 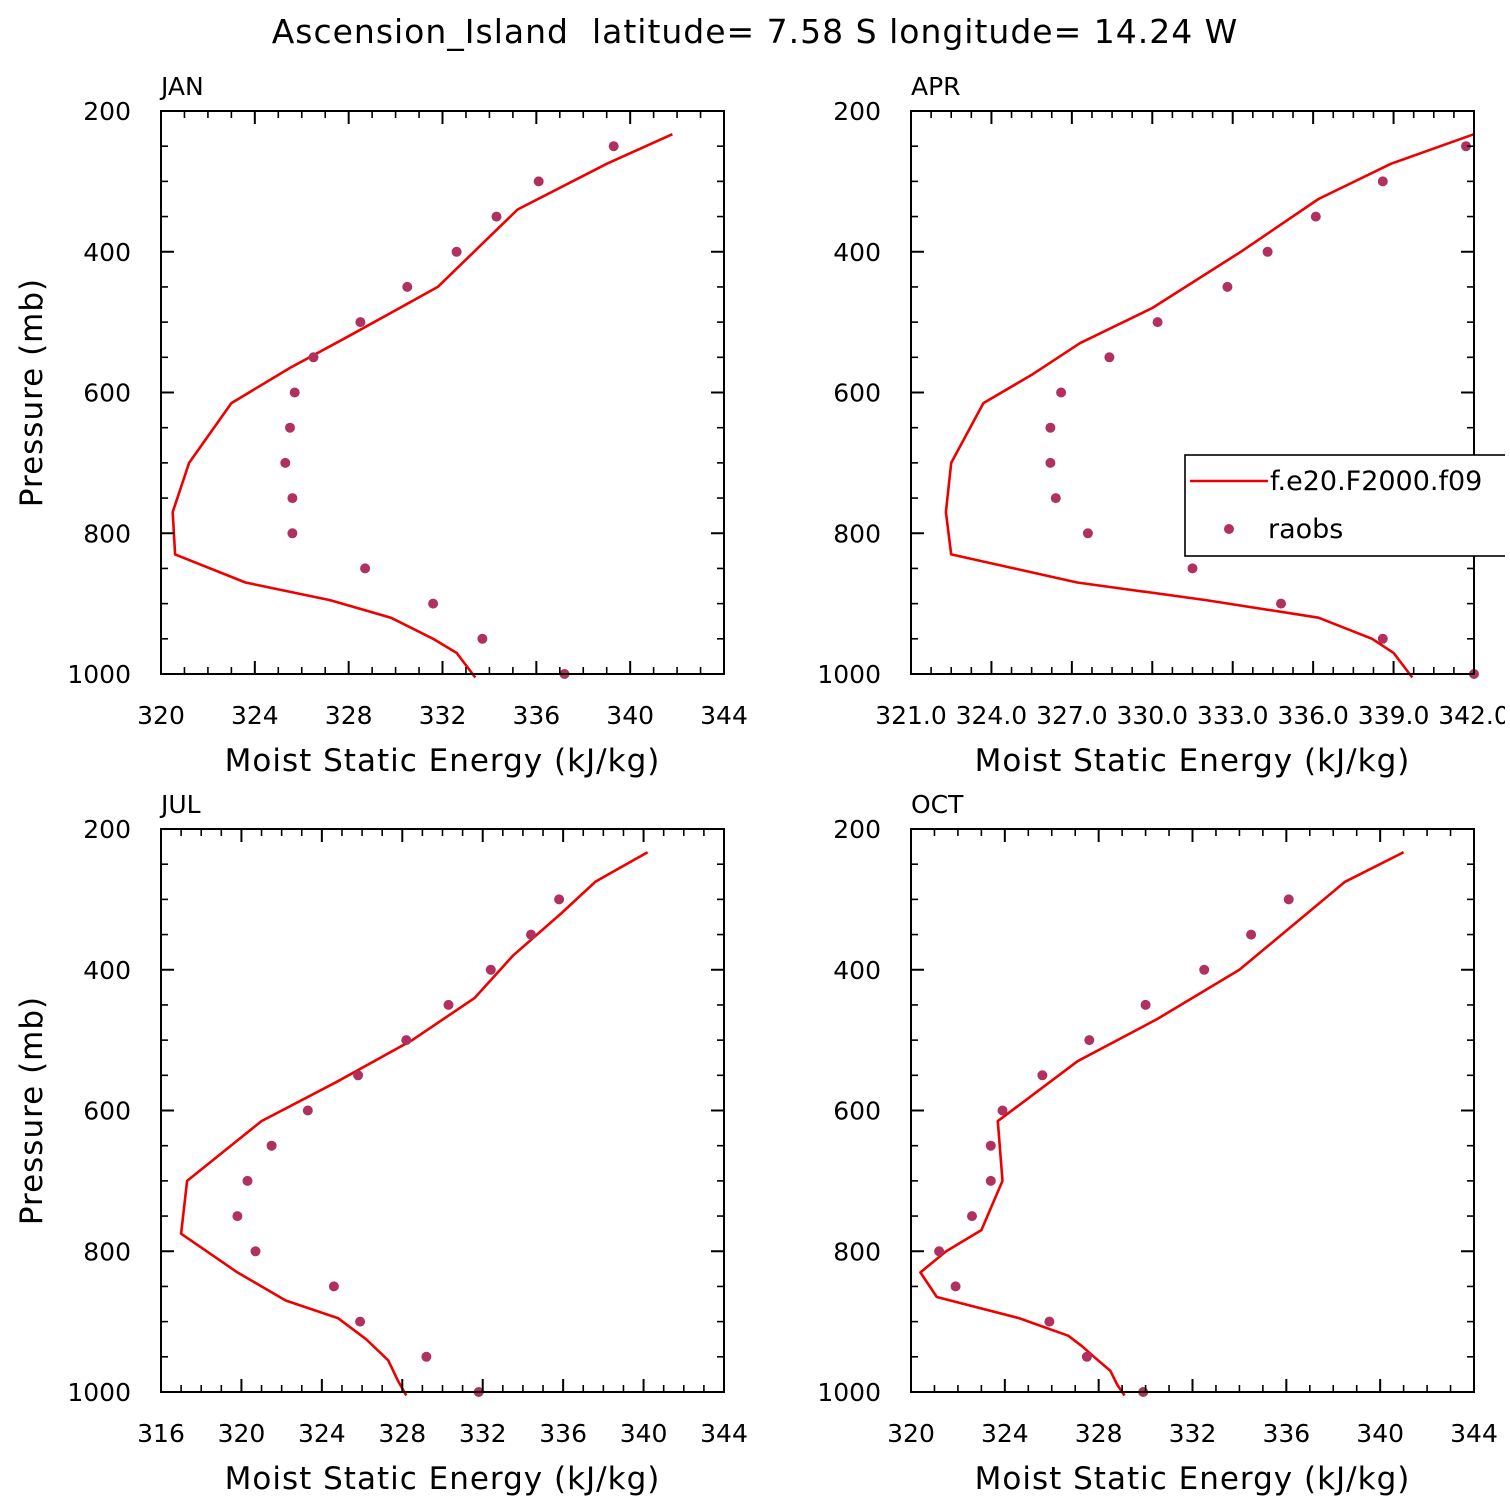 I want to click on x-tick-label: 324.0, so click(x=992, y=715).